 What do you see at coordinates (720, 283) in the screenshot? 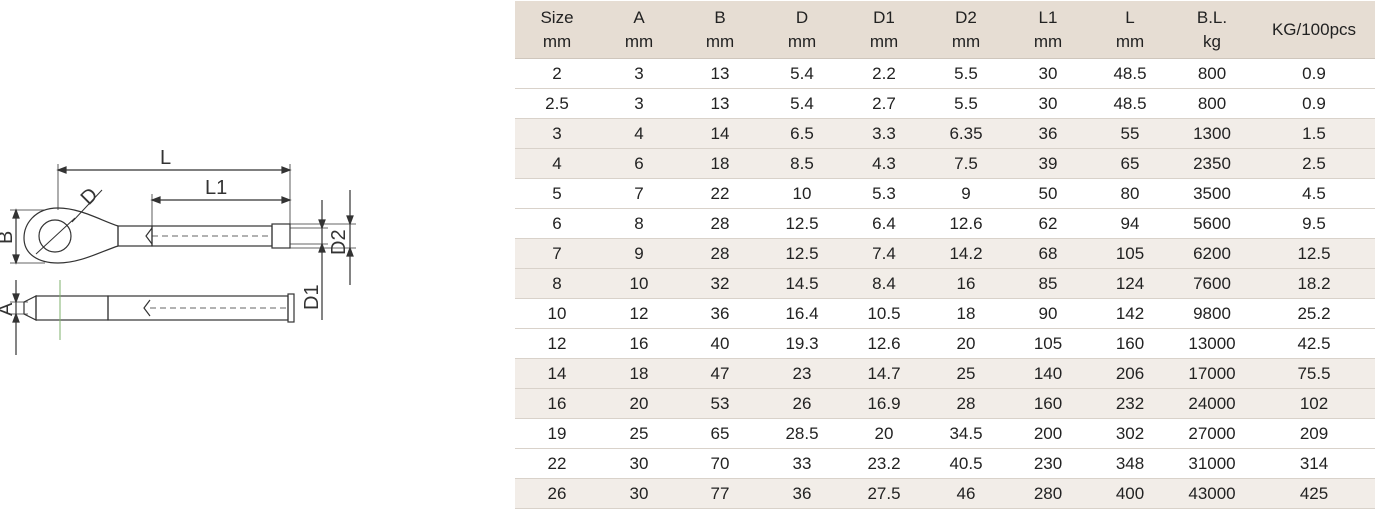
I see `table-cell: 32` at bounding box center [720, 283].